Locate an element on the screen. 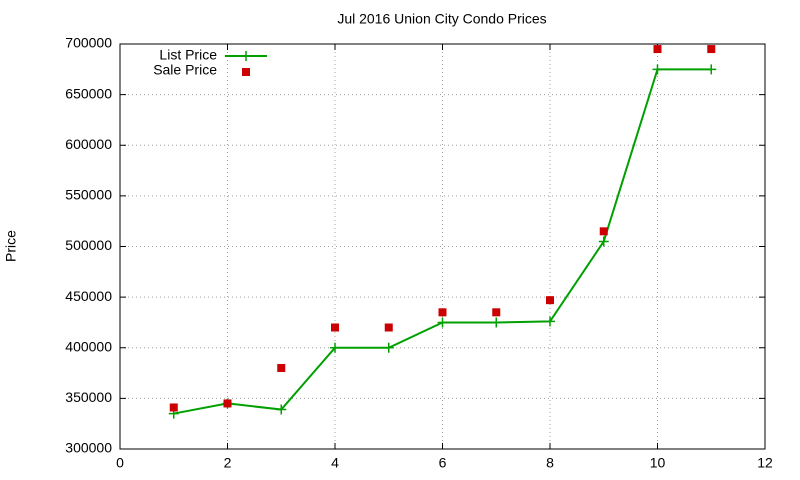  legend-label: Sale Price is located at coordinates (185, 70).